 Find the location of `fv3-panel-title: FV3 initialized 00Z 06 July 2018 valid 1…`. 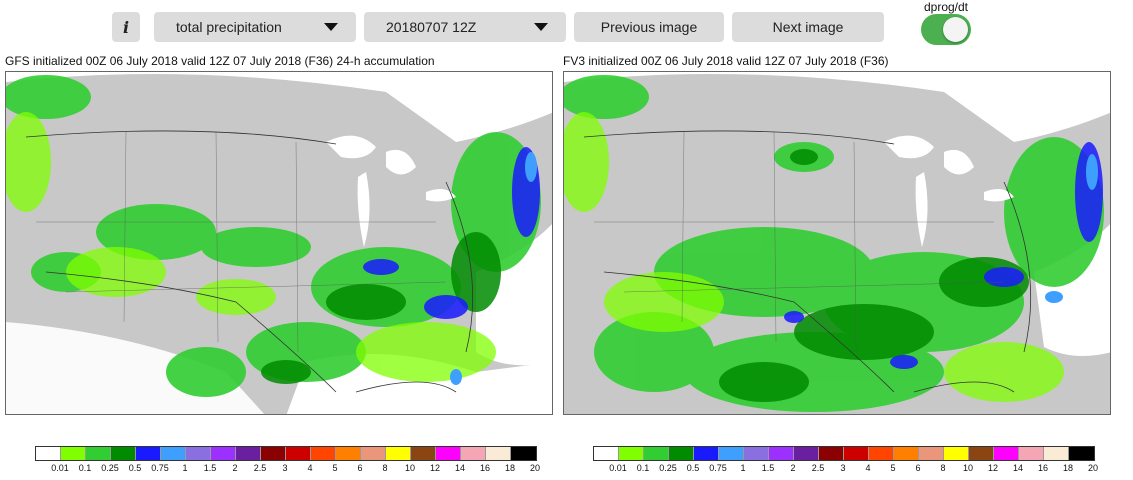

fv3-panel-title: FV3 initialized 00Z 06 July 2018 valid 1… is located at coordinates (726, 61).